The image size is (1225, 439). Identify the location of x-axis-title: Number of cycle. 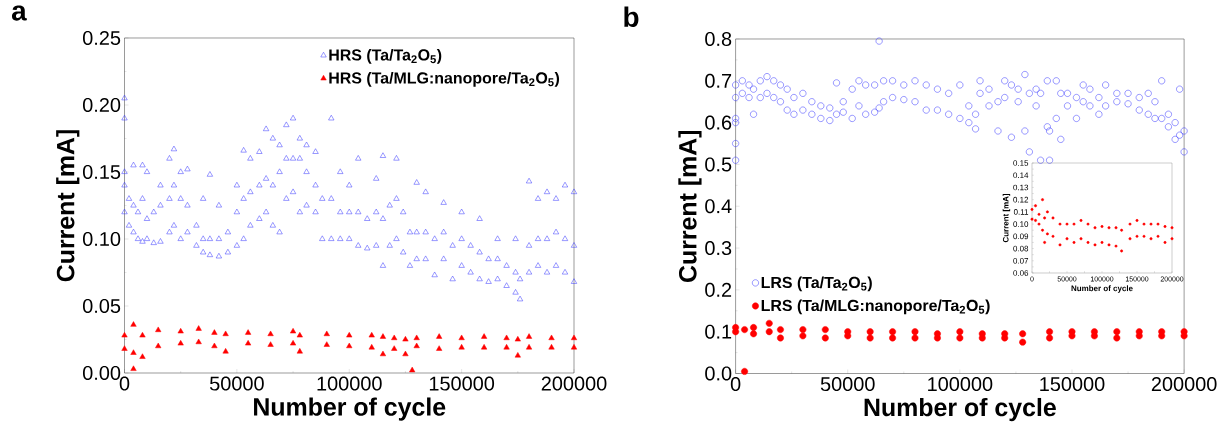
(350, 409).